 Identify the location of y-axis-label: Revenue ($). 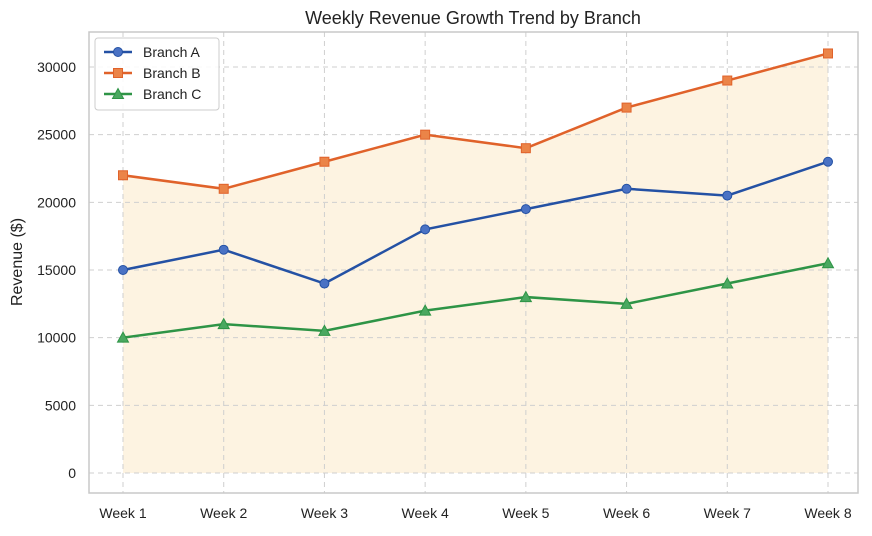
(17, 262).